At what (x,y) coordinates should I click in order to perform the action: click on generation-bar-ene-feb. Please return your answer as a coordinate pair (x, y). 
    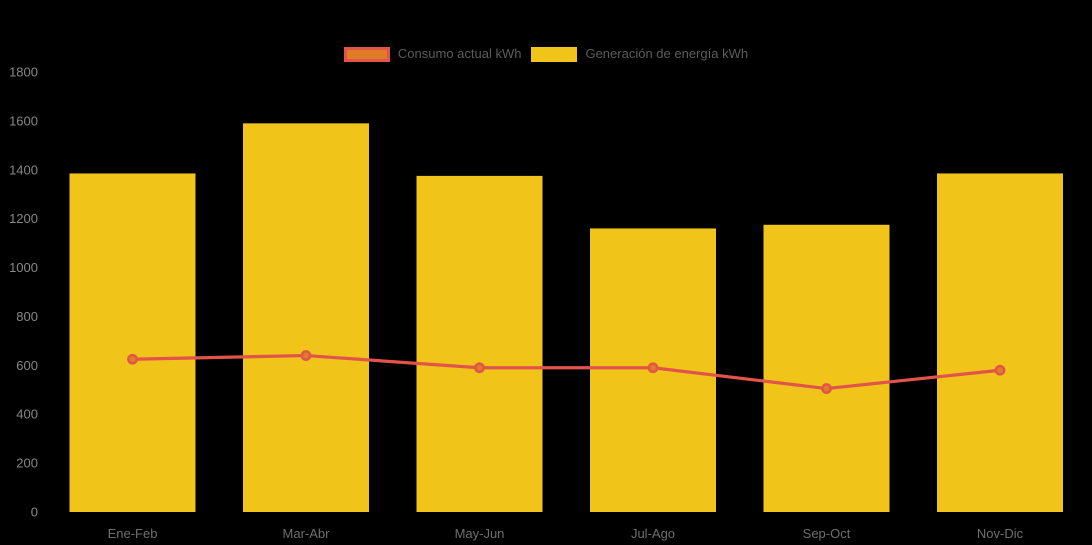
    Looking at the image, I should click on (132, 342).